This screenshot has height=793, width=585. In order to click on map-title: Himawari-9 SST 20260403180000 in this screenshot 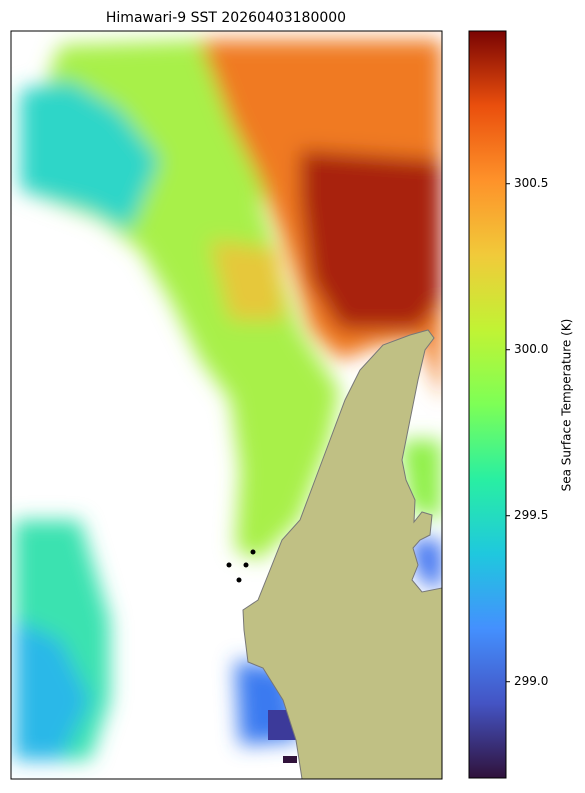, I will do `click(226, 18)`.